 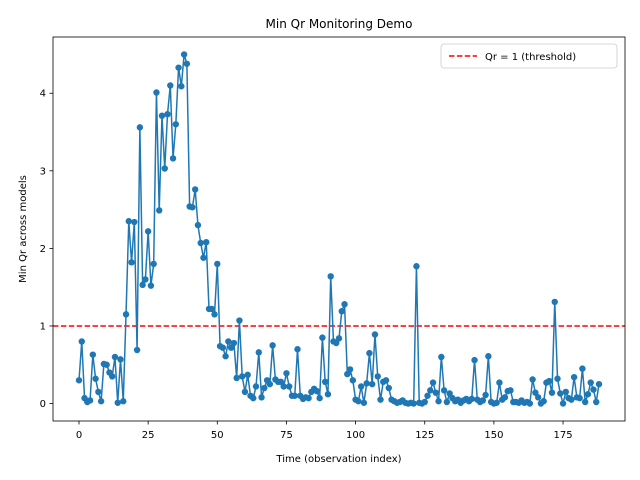 What do you see at coordinates (43, 94) in the screenshot?
I see `y-tick-label: 4` at bounding box center [43, 94].